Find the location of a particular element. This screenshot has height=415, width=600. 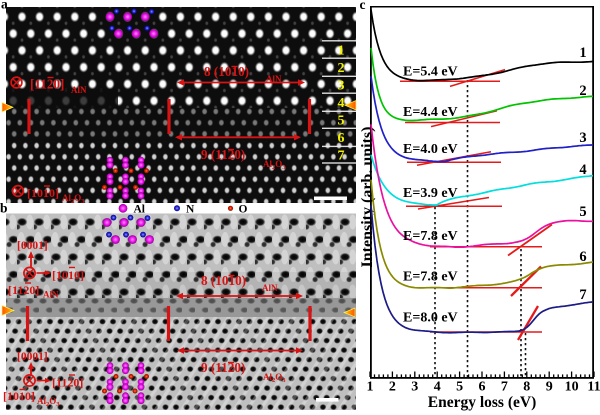

svg-text: Energy loss (eV) is located at coordinates (482, 402).